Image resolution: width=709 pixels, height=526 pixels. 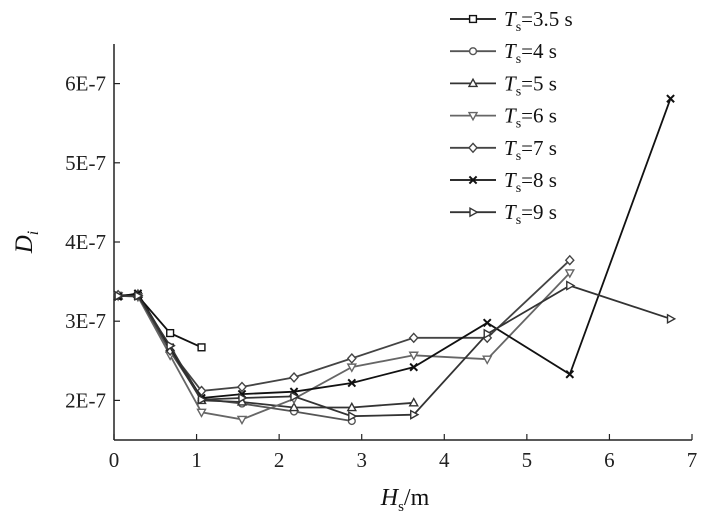 I want to click on legend-label: Ts=3.5 s, so click(x=538, y=21).